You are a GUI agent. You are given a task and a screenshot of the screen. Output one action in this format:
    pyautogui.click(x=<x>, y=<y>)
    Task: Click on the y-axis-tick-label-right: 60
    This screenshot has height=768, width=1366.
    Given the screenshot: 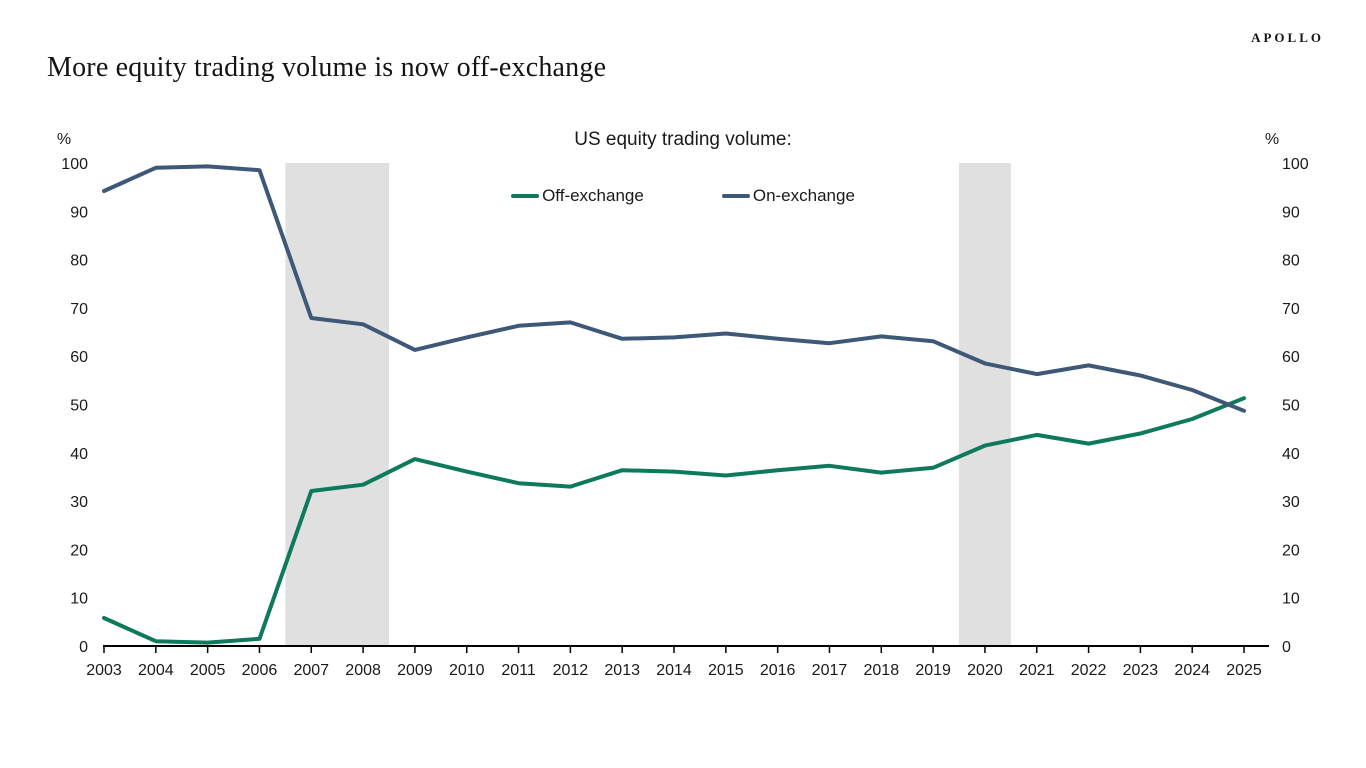 What is the action you would take?
    pyautogui.click(x=1291, y=357)
    